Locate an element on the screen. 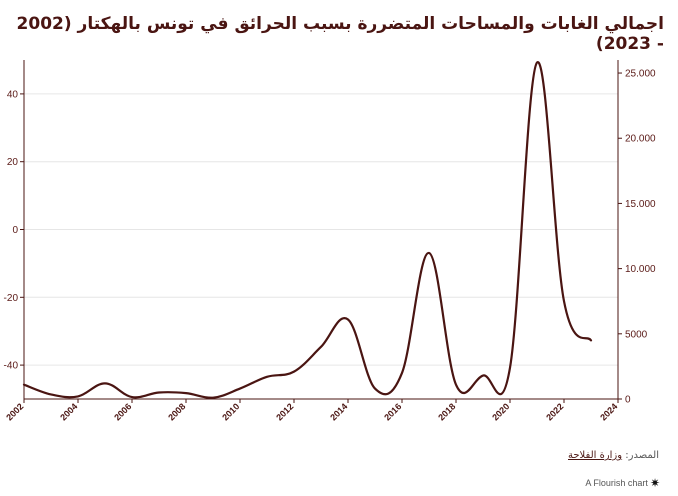  right-axis-ticks: 25.000 20.000 15.000 10.000 5000 0 is located at coordinates (637, 237).